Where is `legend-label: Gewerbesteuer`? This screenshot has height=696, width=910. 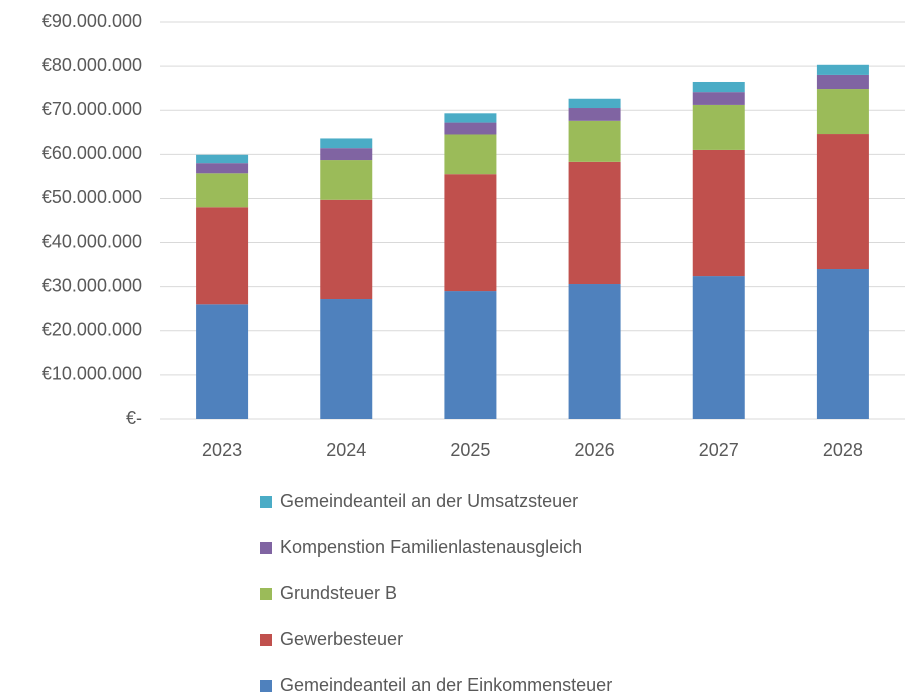 legend-label: Gewerbesteuer is located at coordinates (341, 639).